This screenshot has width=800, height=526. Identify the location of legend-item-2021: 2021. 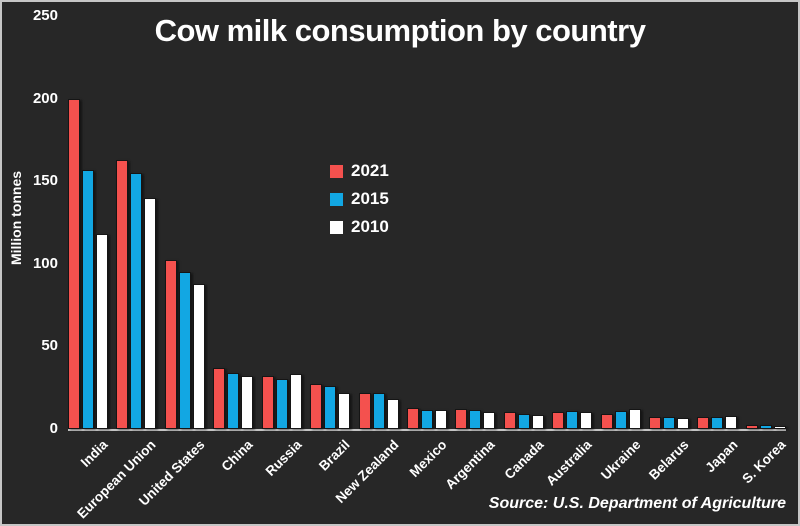
(359, 171).